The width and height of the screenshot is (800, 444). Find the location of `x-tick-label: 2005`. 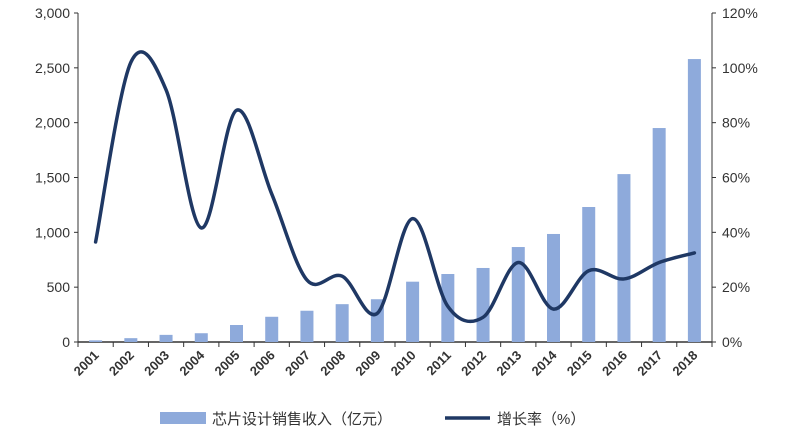

x-tick-label: 2005 is located at coordinates (227, 363).